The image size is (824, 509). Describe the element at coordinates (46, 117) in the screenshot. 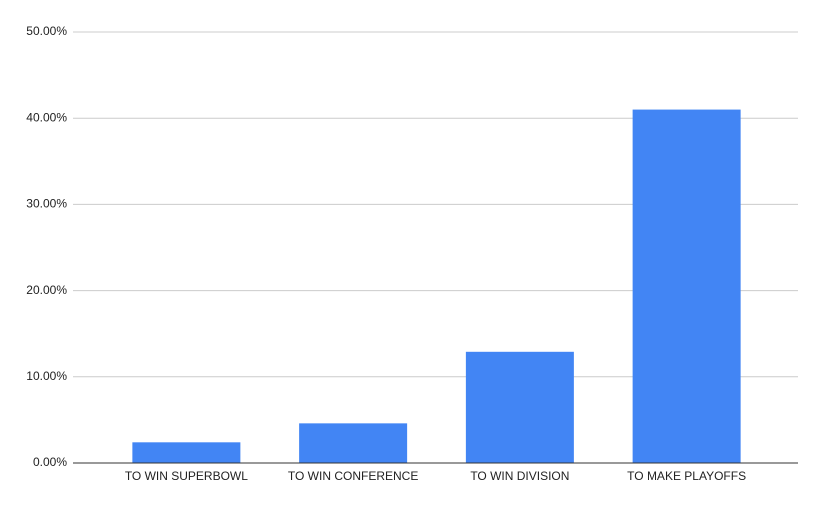

I see `y-tick-label: 40.00%` at that location.